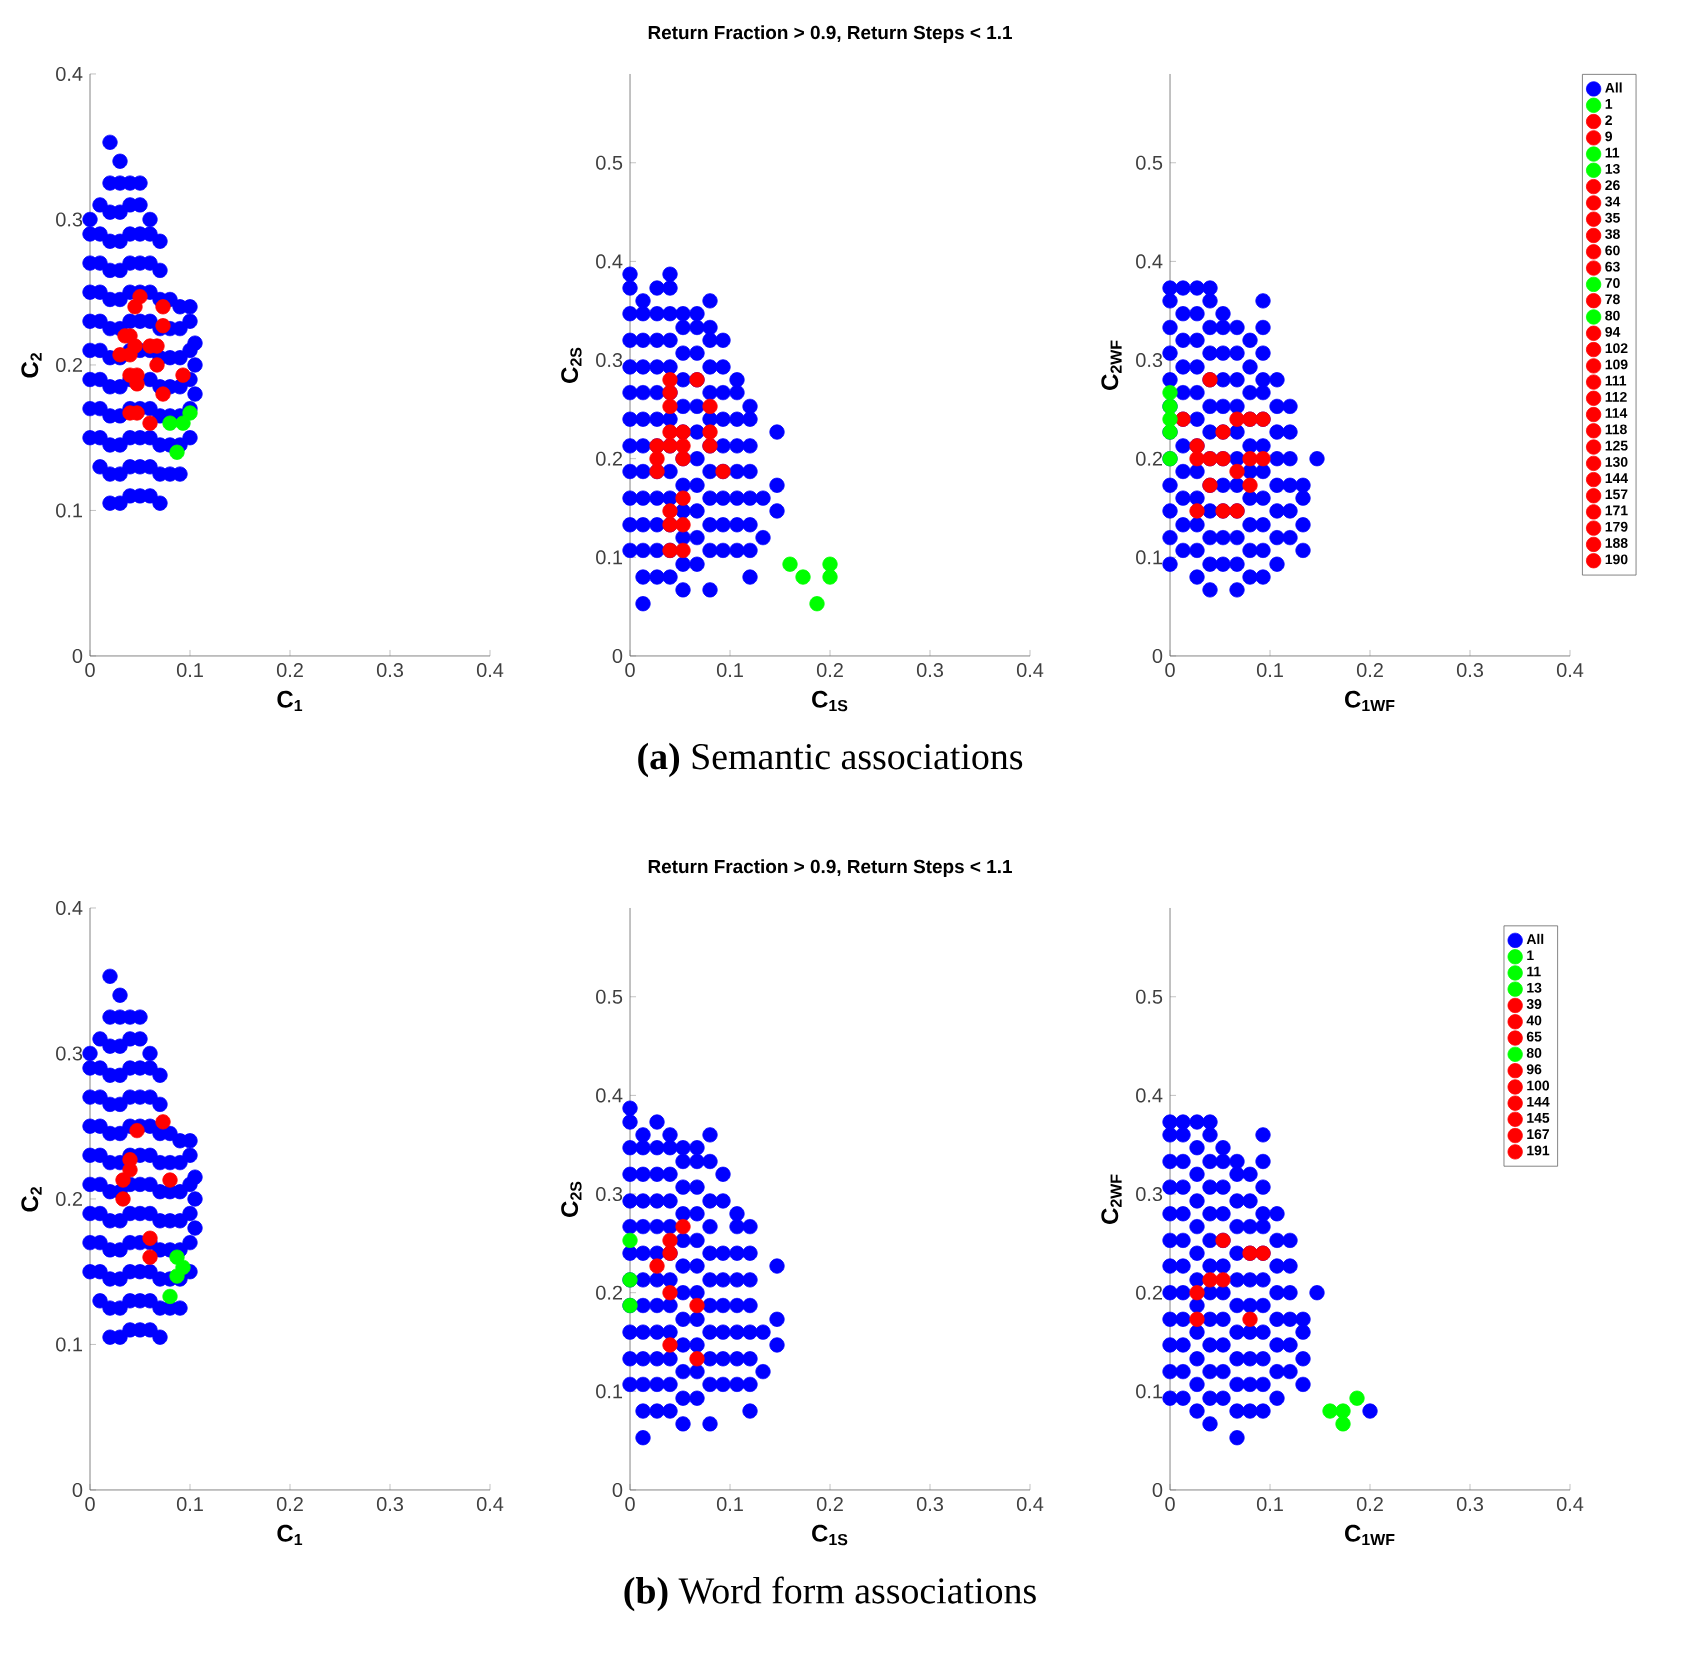 The width and height of the screenshot is (1706, 1674). Describe the element at coordinates (1111, 1199) in the screenshot. I see `y-axis-title: C$_{2WF}$` at that location.